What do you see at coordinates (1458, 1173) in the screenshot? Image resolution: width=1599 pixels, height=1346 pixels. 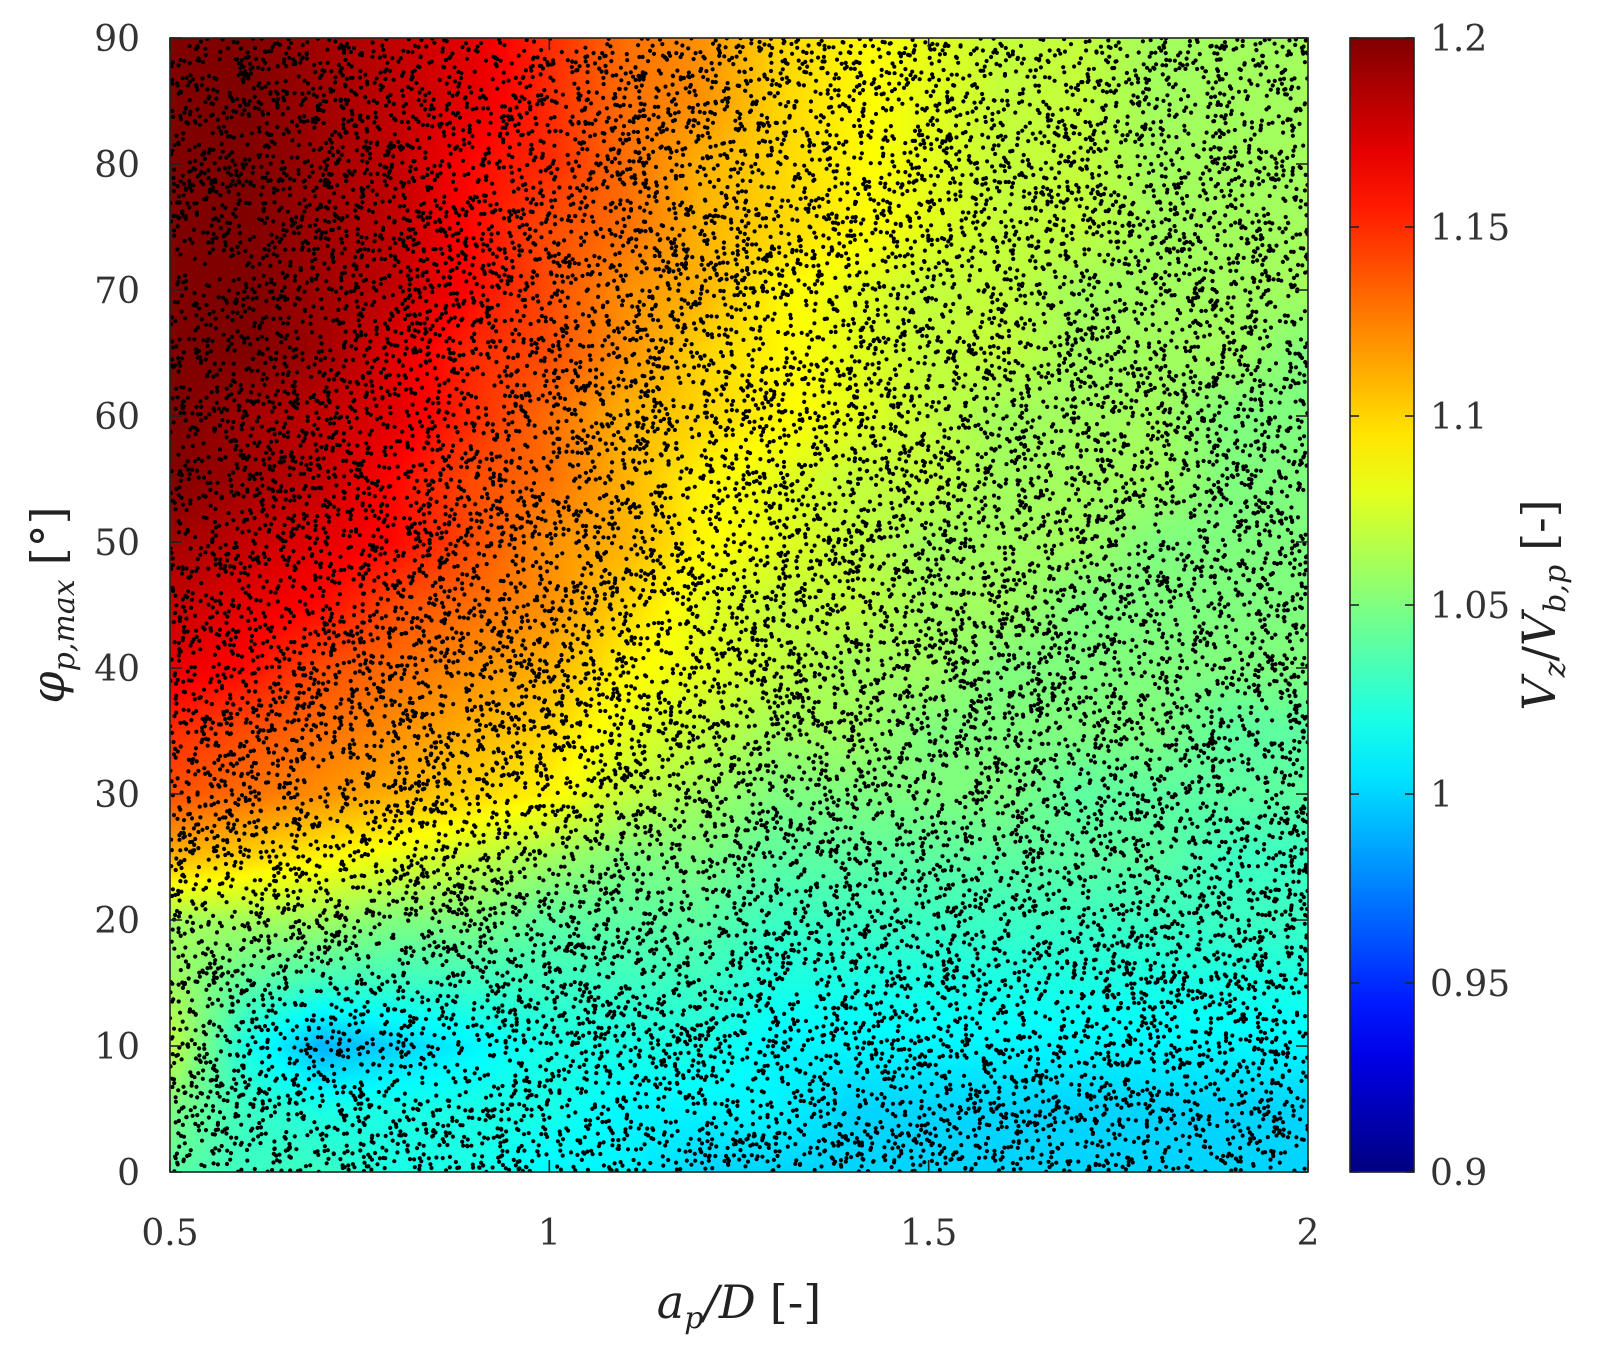 I see `colorbar-tick-label: 0.9` at bounding box center [1458, 1173].